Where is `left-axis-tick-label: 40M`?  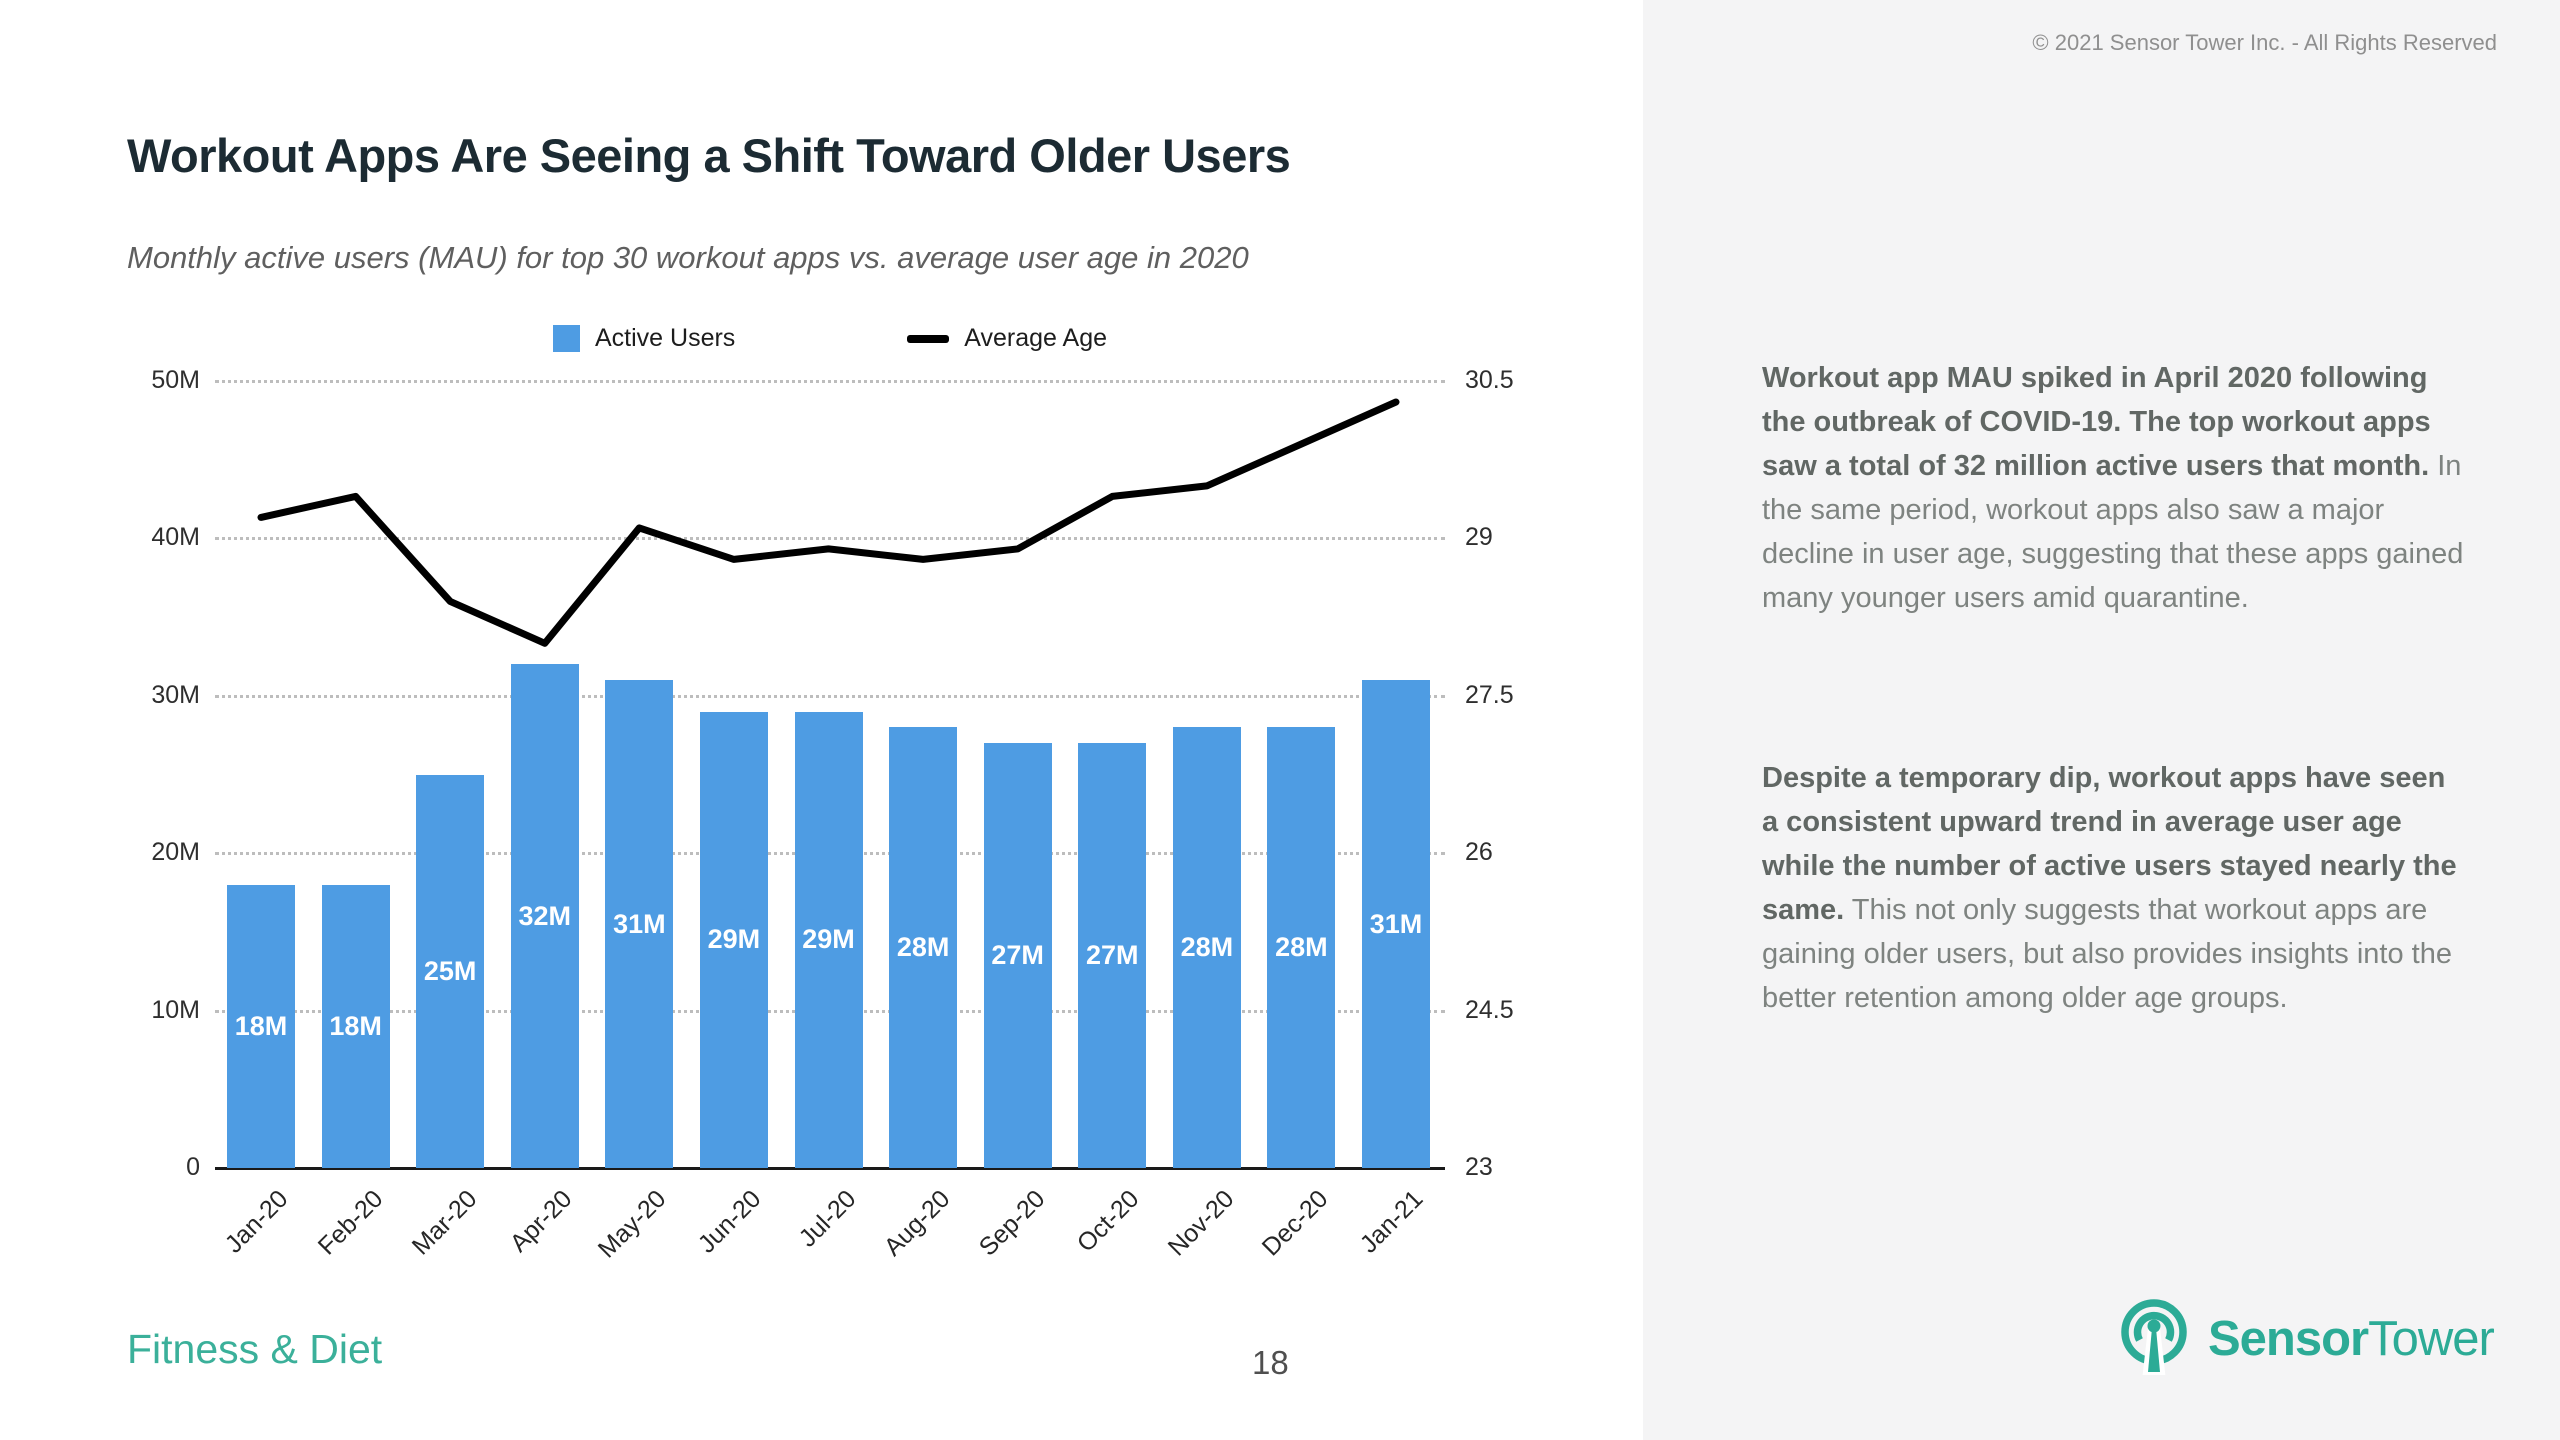
left-axis-tick-label: 40M is located at coordinates (175, 537).